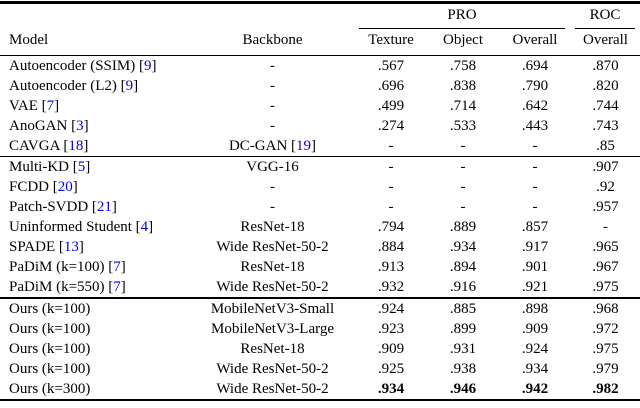 The height and width of the screenshot is (408, 640). What do you see at coordinates (463, 388) in the screenshot?
I see `object-value: .946` at bounding box center [463, 388].